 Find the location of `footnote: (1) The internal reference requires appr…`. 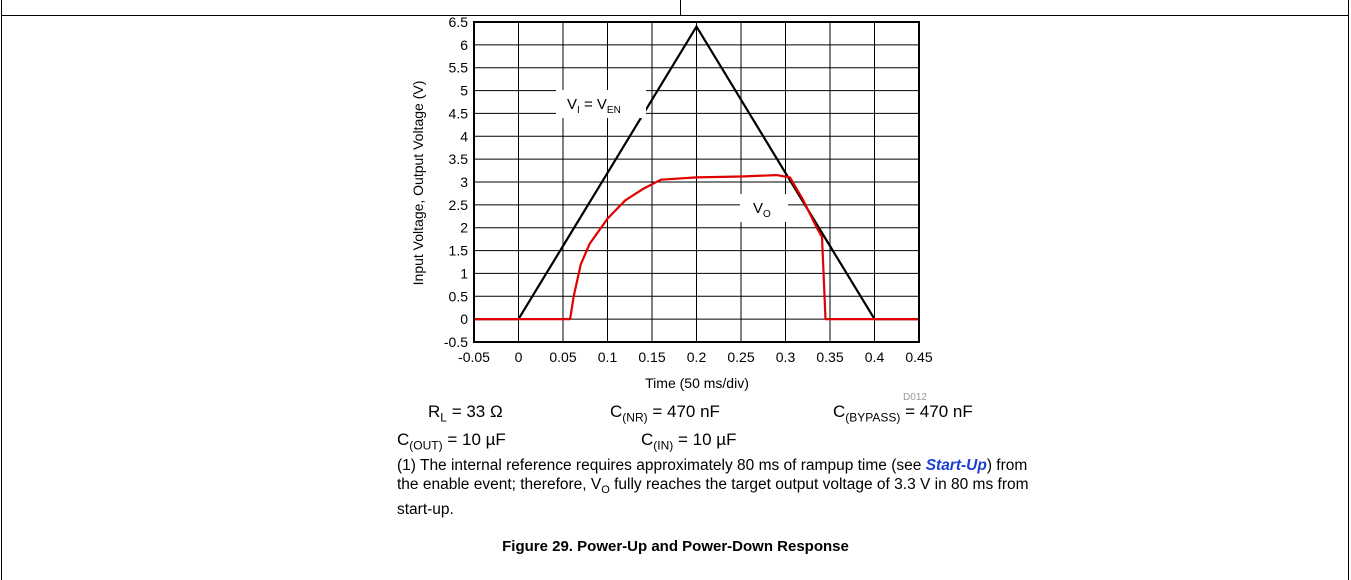

footnote: (1) The internal reference requires appr… is located at coordinates (713, 488).